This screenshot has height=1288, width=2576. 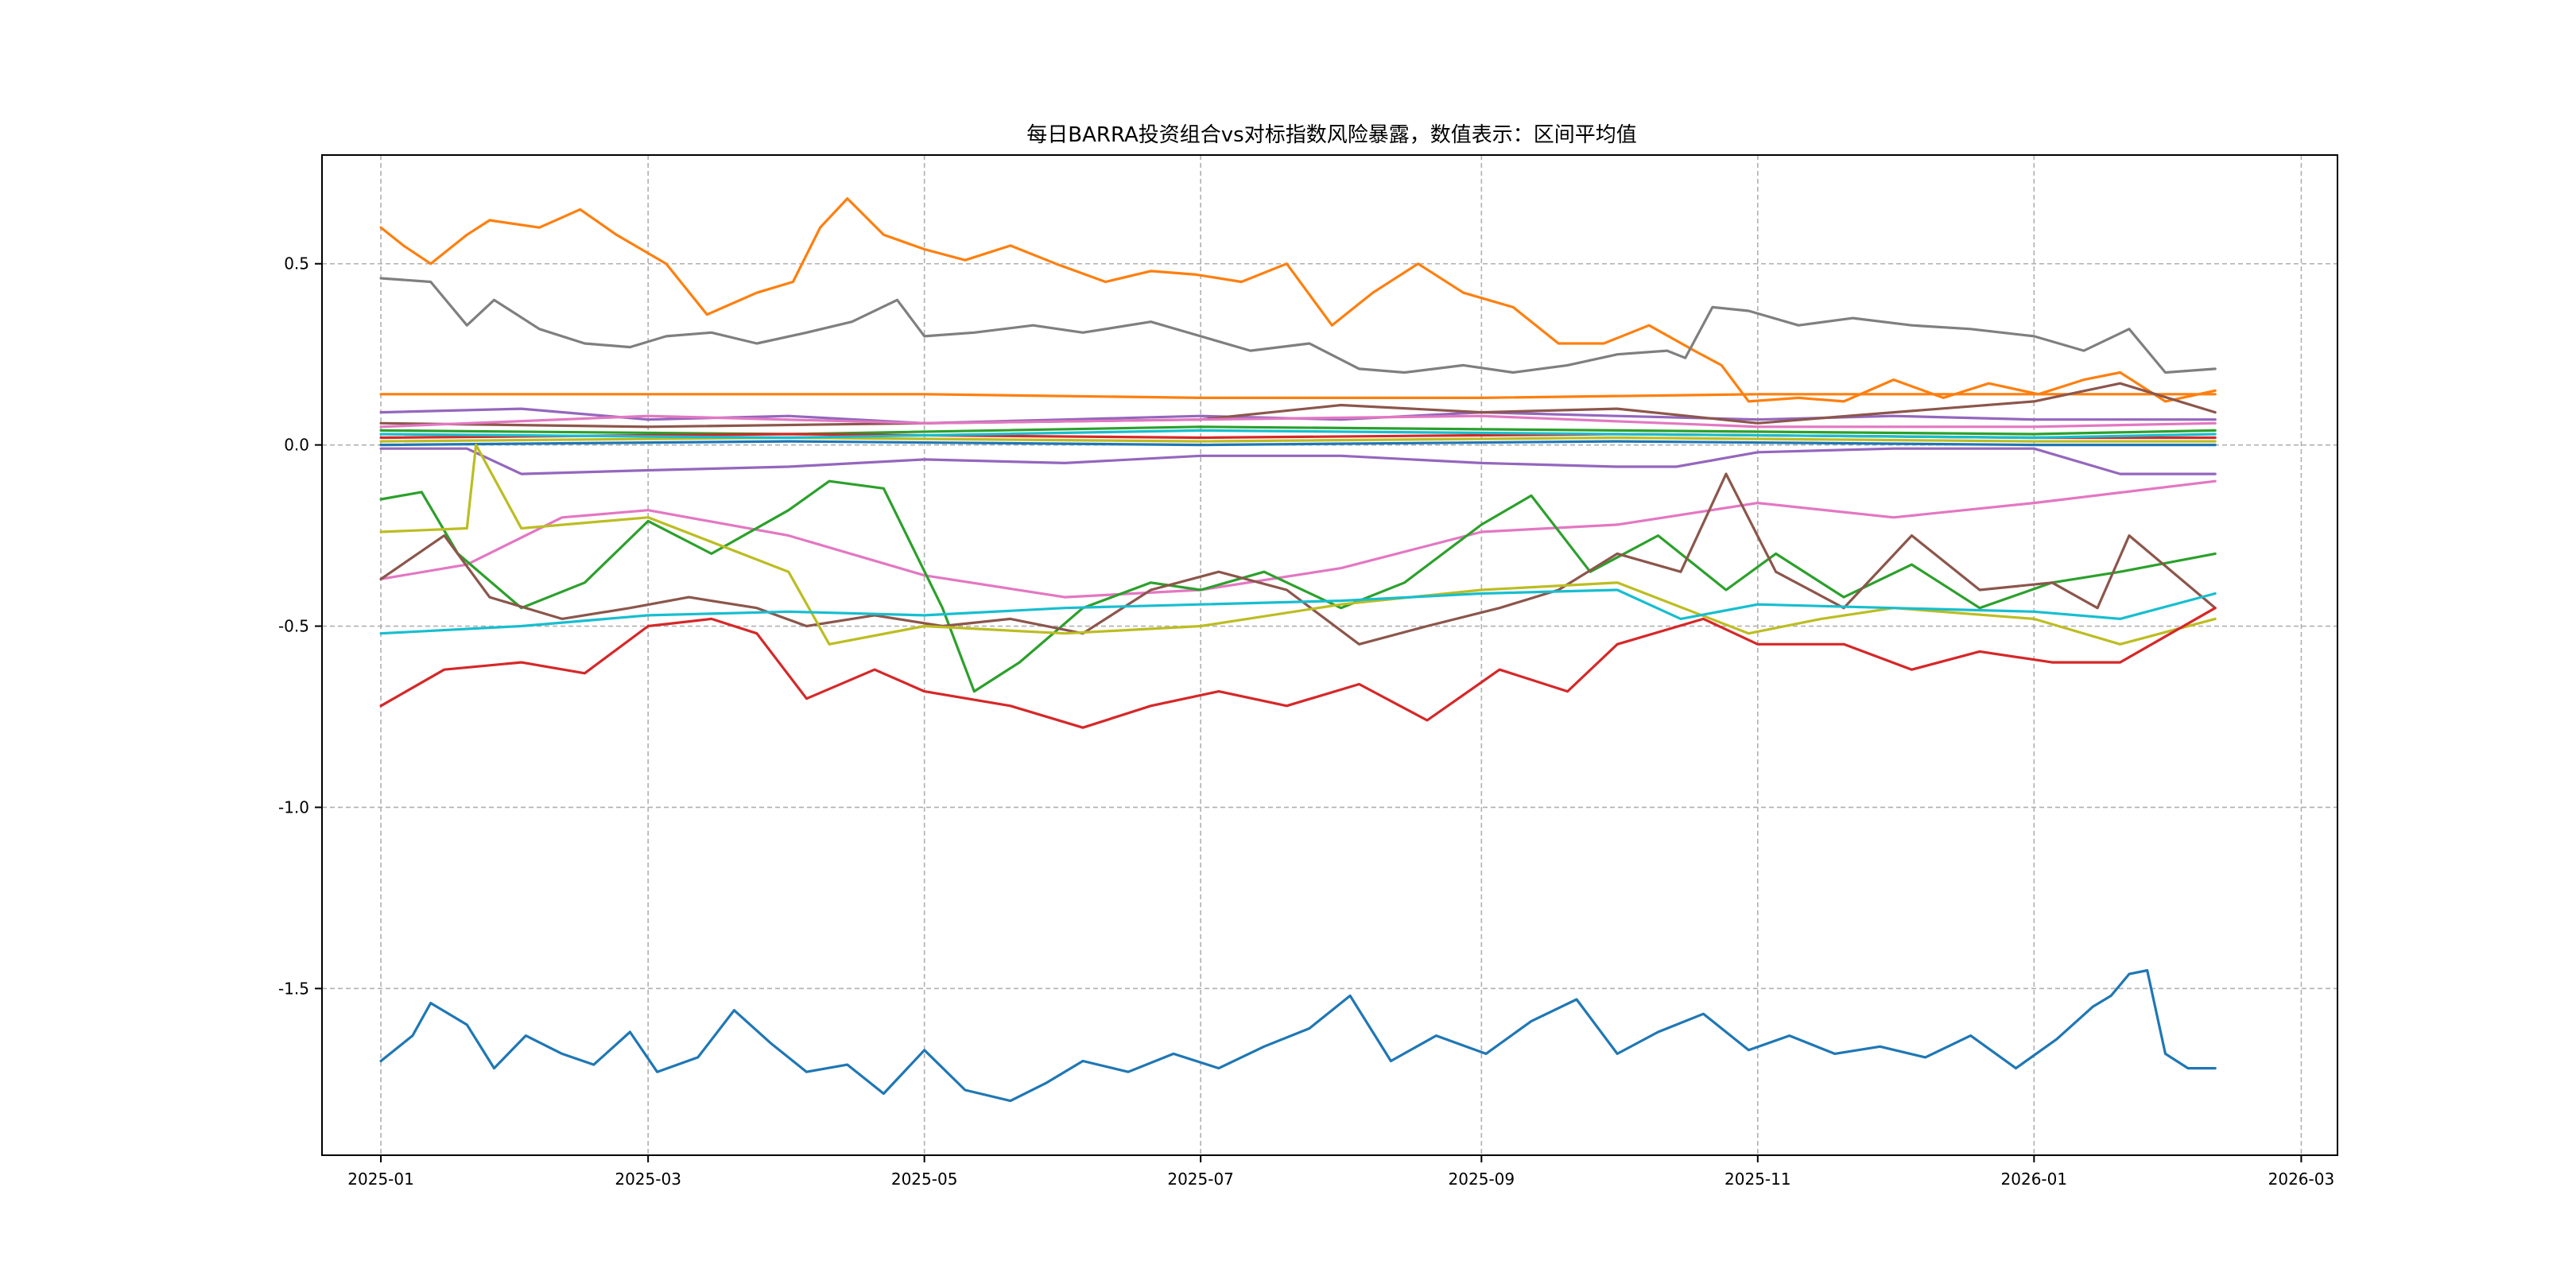 I want to click on y-tick-label: 0.0, so click(x=296, y=445).